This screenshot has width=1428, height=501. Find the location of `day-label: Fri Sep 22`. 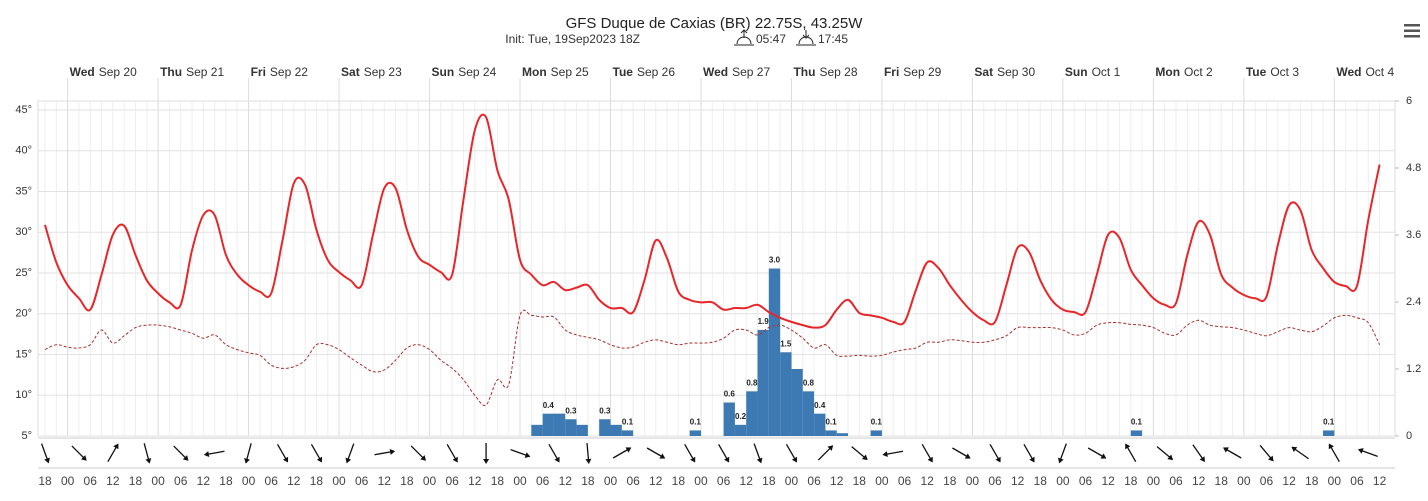

day-label: Fri Sep 22 is located at coordinates (280, 72).